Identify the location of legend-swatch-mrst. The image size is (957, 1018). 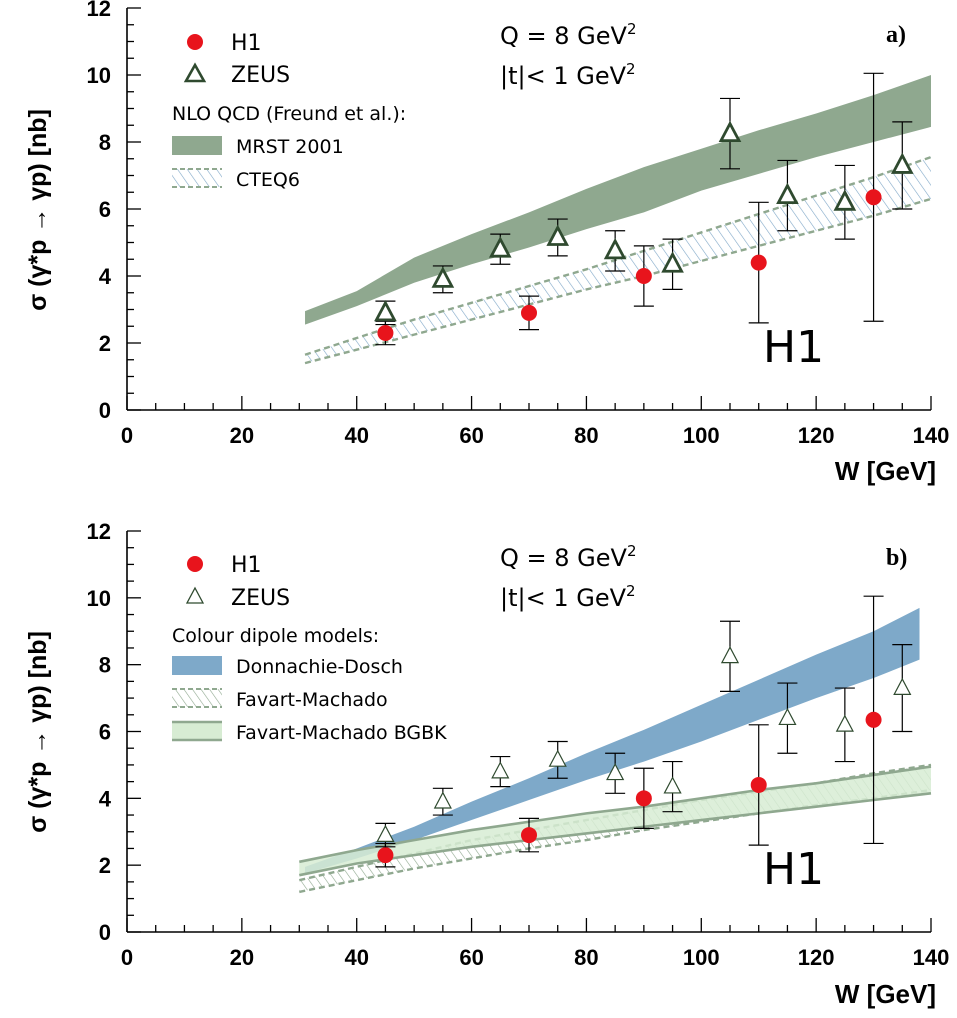
(197, 145).